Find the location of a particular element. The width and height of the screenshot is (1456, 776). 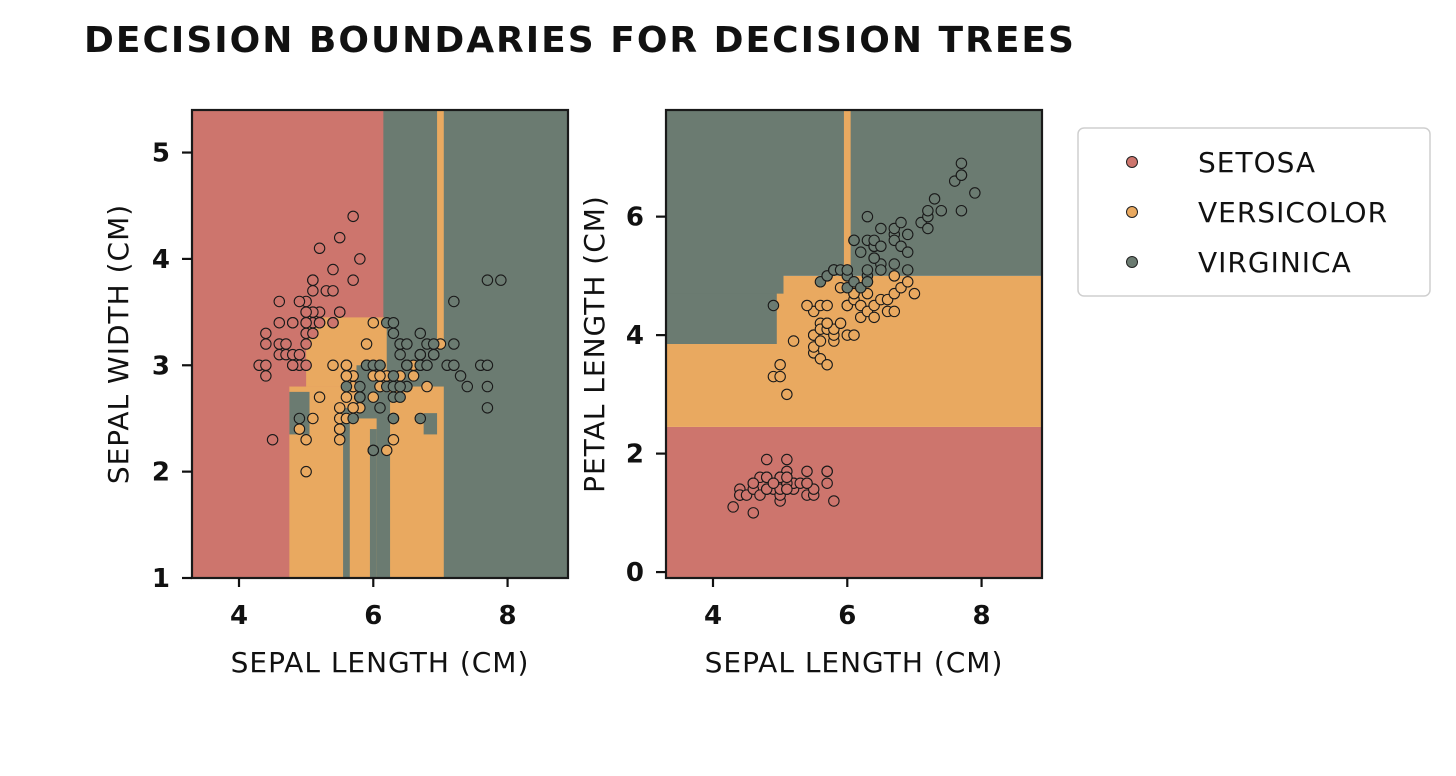

x-tick-label: 8 is located at coordinates (508, 616).